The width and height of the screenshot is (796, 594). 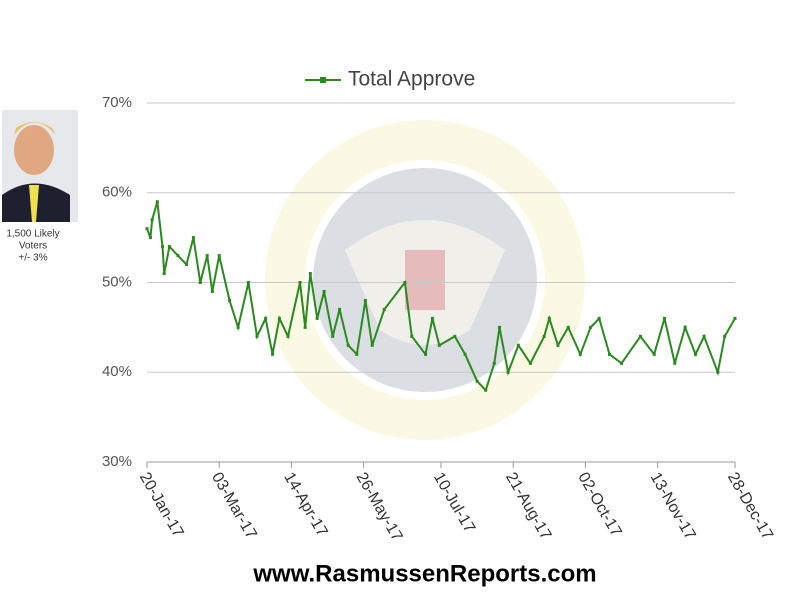 I want to click on x-tick-label: 21-Aug-17, so click(x=528, y=506).